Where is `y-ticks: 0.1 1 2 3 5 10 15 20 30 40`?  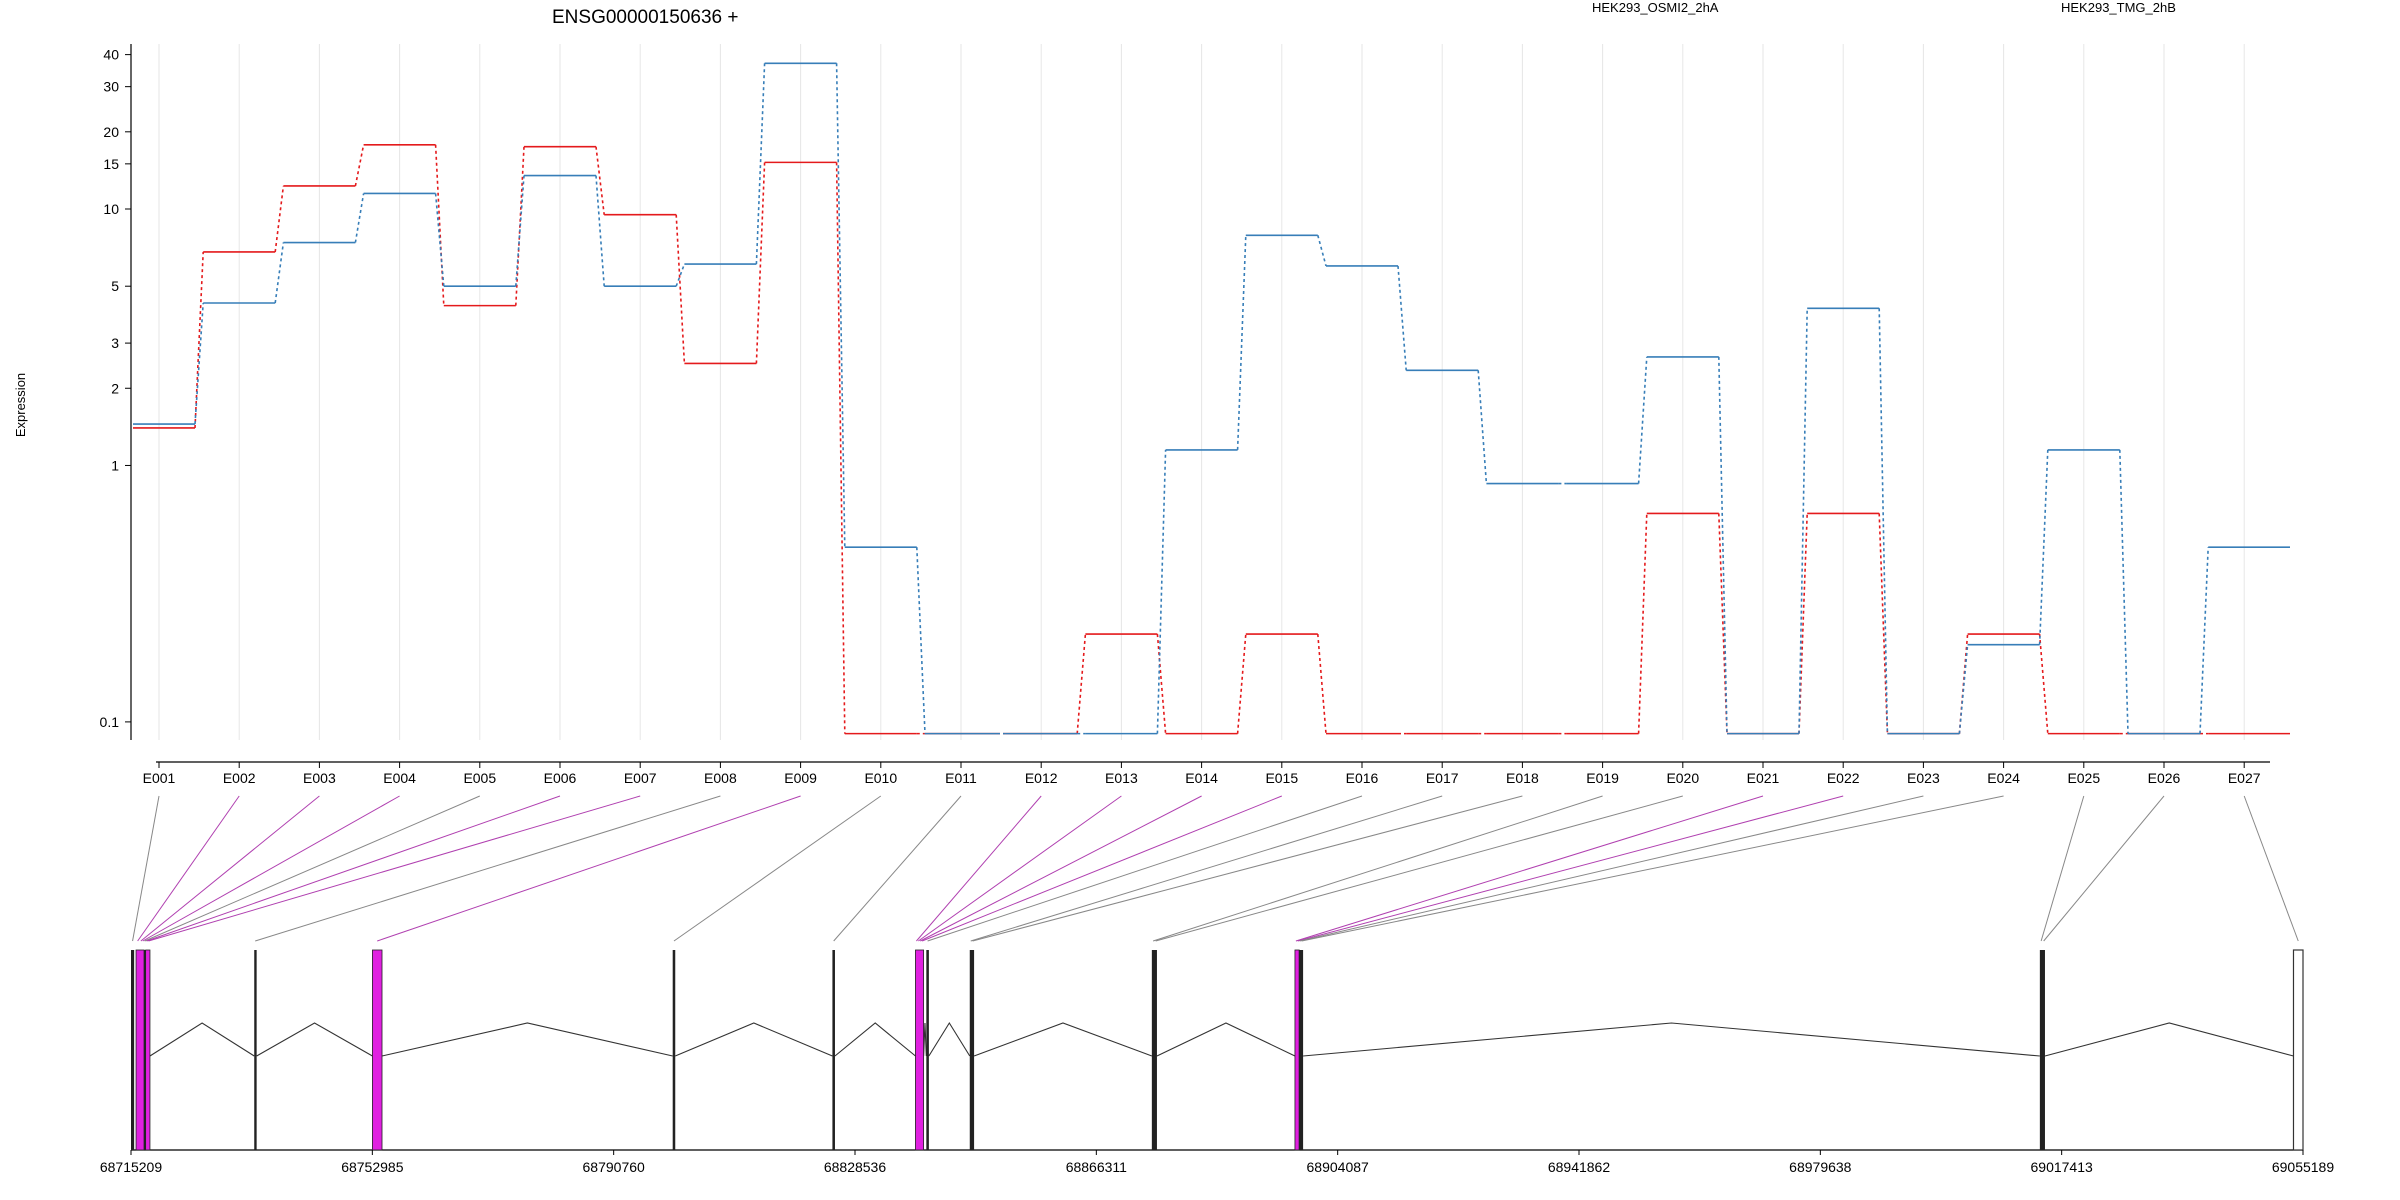
y-ticks: 0.1 1 2 3 5 10 15 20 30 40 is located at coordinates (115, 388).